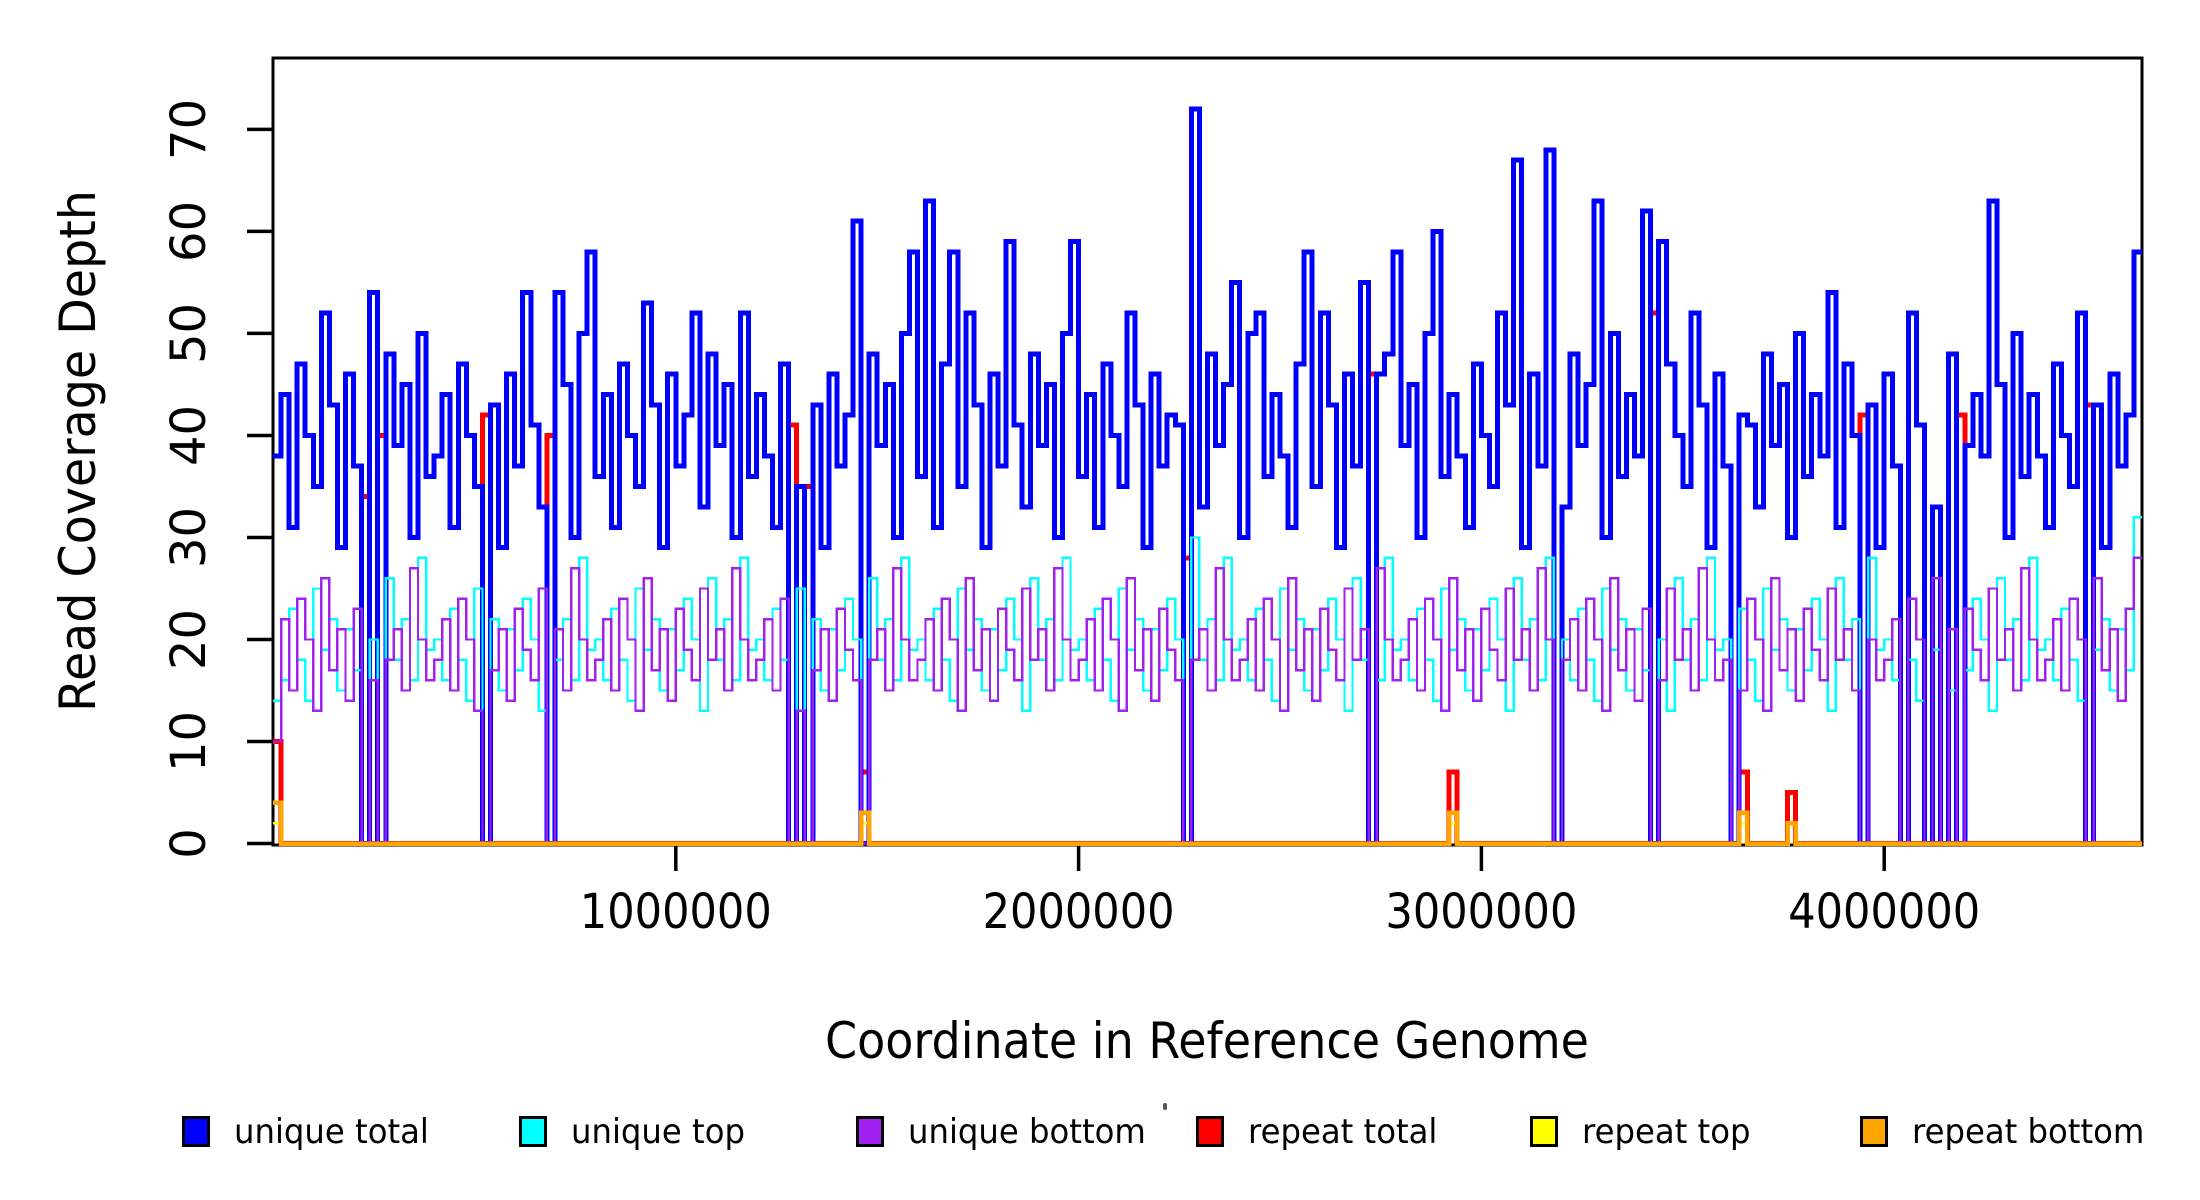 The height and width of the screenshot is (1200, 2200). Describe the element at coordinates (189, 129) in the screenshot. I see `y-tick-label: 70` at that location.